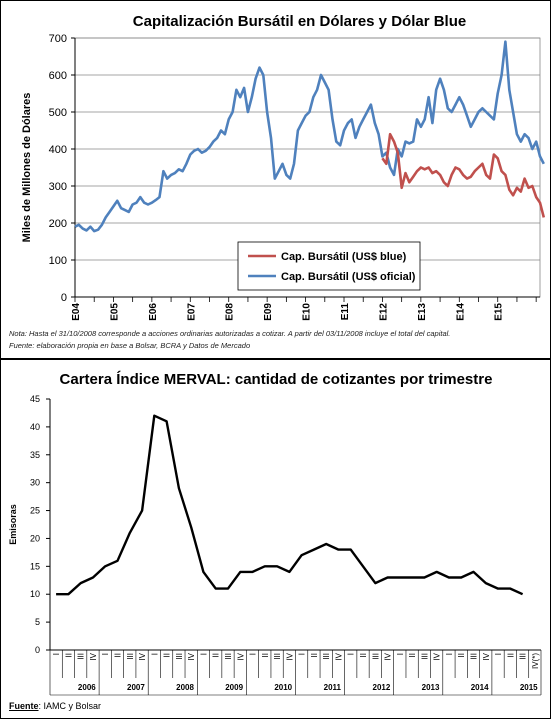 Image resolution: width=551 pixels, height=719 pixels. What do you see at coordinates (344, 257) in the screenshot?
I see `legend-label: Cap. Bursátil (US$ blue)` at bounding box center [344, 257].